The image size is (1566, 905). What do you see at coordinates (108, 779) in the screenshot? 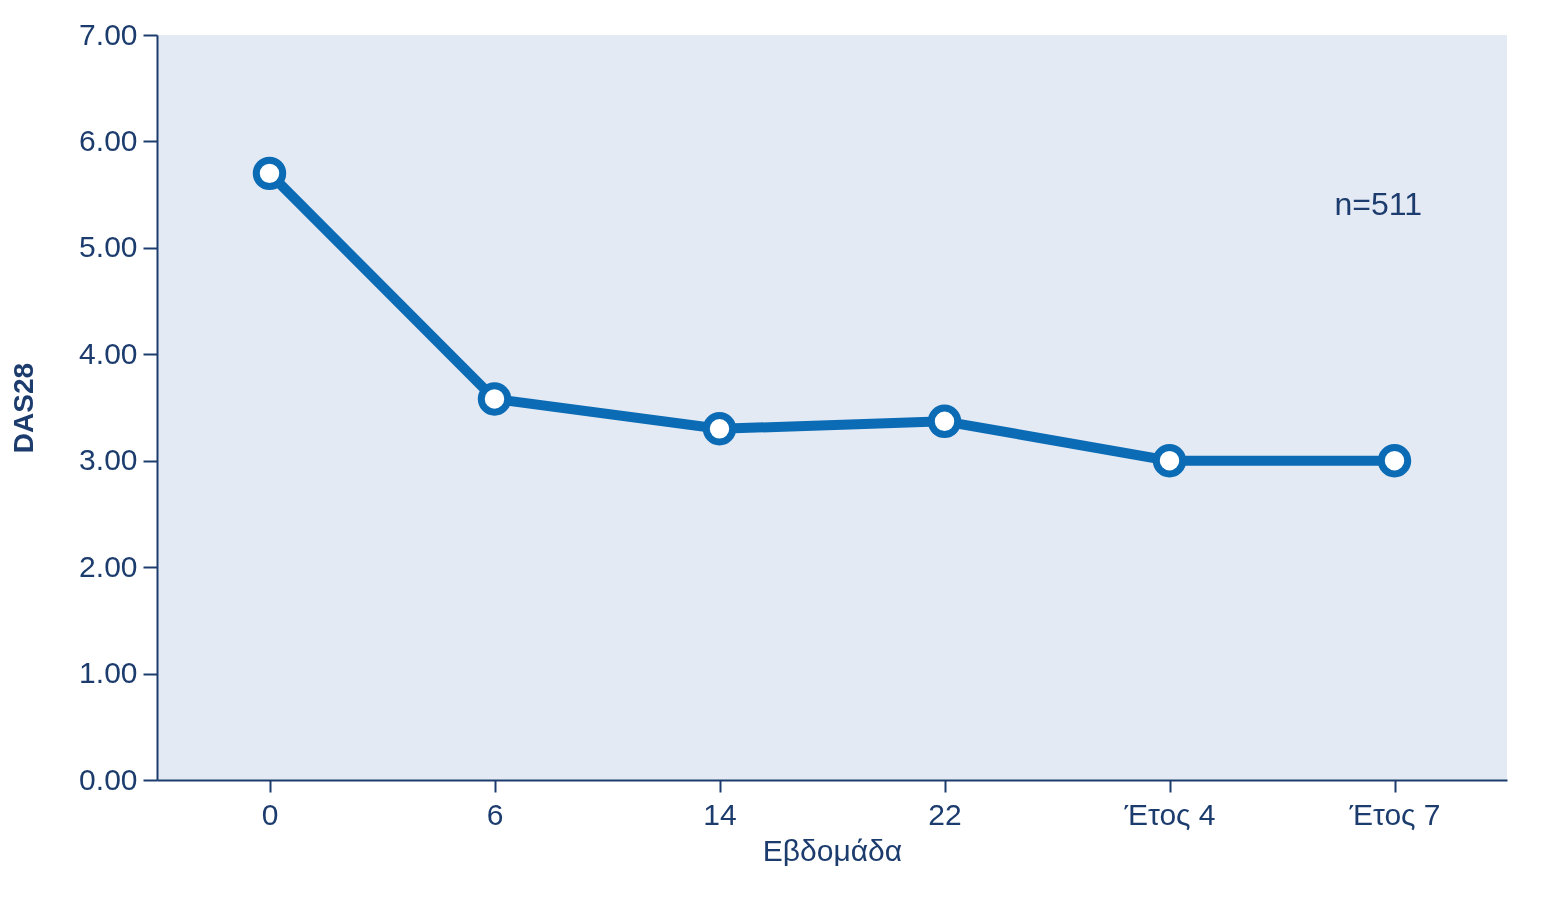
I see `y-tick-label: 0.00` at bounding box center [108, 779].